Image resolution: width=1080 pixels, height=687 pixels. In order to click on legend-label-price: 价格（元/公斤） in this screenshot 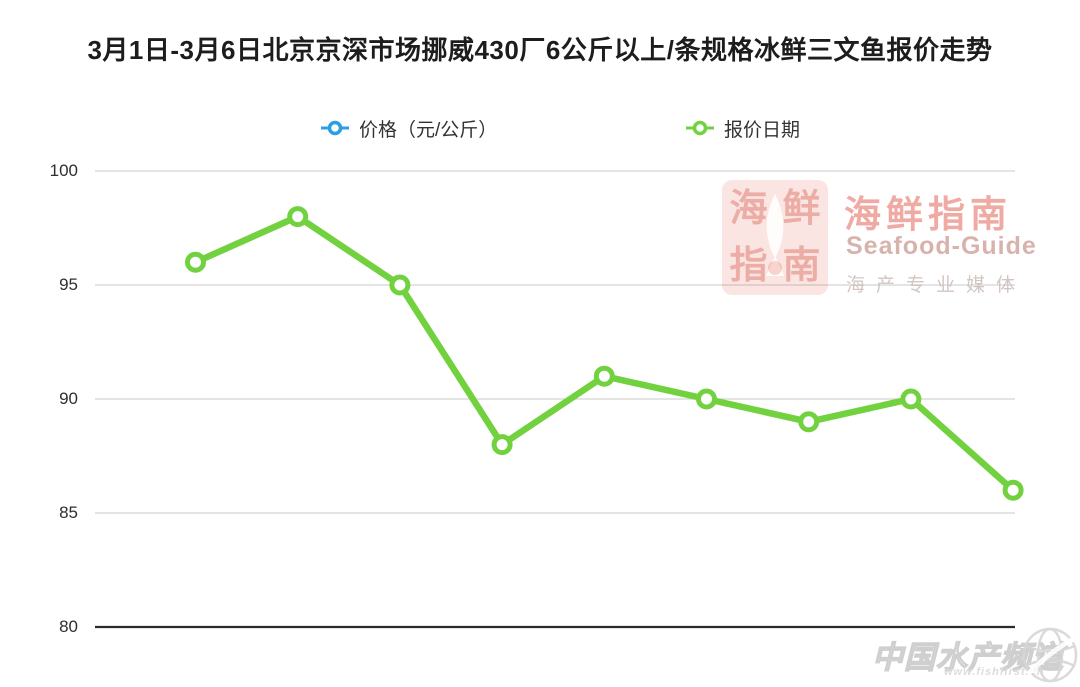, I will do `click(428, 130)`.